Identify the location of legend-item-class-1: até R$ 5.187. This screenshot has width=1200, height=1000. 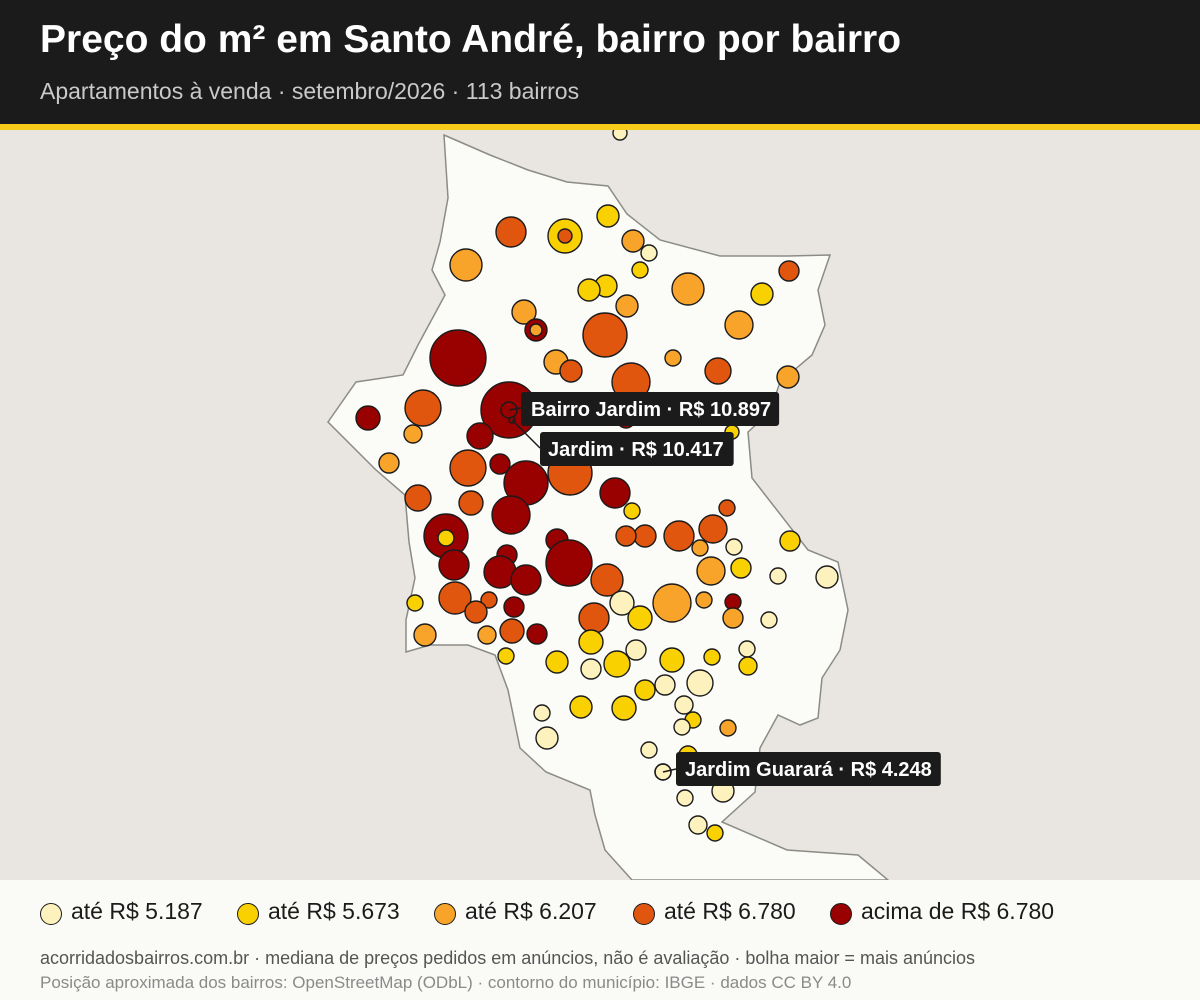
(121, 911).